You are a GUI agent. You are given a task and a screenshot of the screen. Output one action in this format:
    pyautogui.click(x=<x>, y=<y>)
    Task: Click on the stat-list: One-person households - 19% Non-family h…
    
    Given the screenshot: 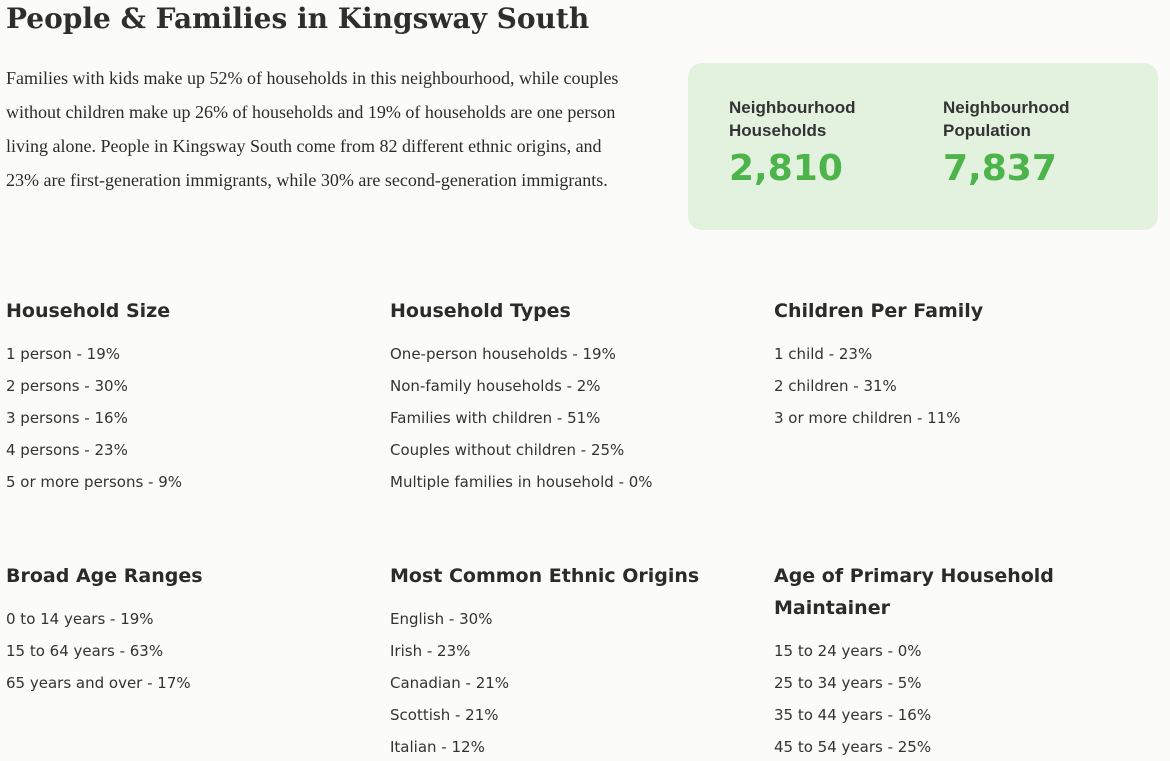 What is the action you would take?
    pyautogui.click(x=575, y=418)
    